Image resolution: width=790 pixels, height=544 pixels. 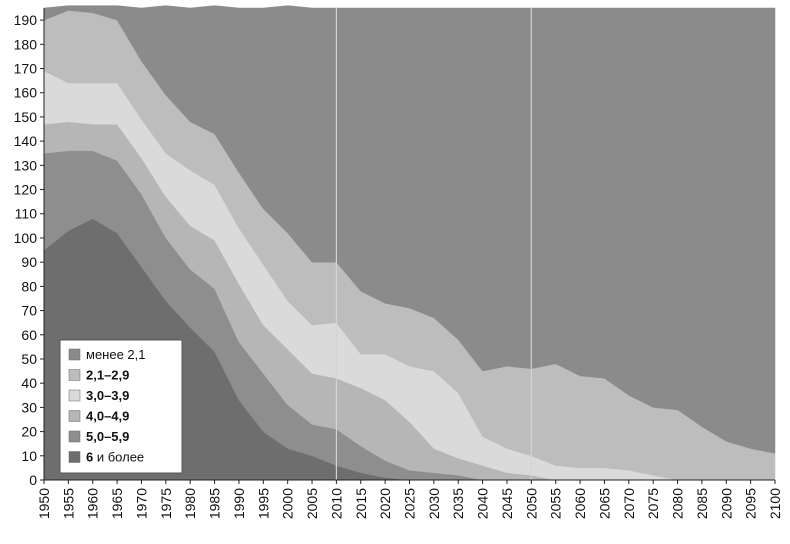 I want to click on x-tick-label: 1990, so click(x=239, y=503).